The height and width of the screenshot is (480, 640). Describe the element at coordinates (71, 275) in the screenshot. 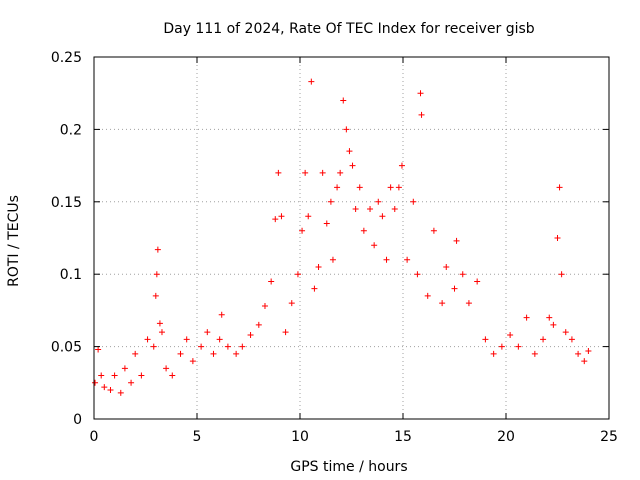

I see `y-tick-label: 0.1` at that location.